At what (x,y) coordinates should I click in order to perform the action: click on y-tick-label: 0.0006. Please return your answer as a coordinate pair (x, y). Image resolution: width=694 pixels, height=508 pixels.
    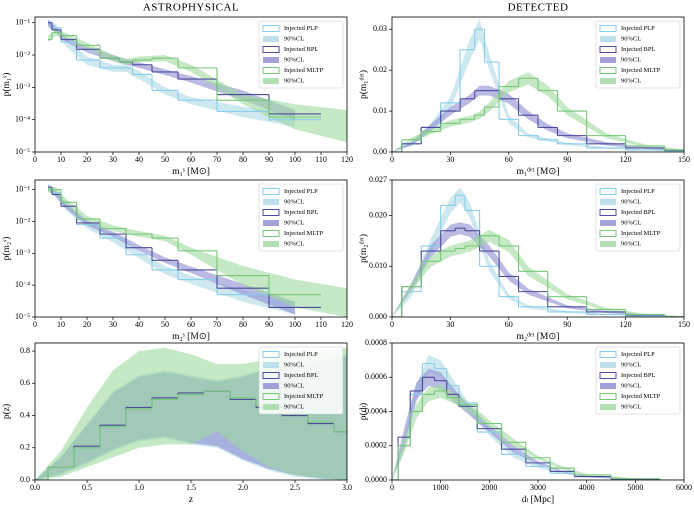
    Looking at the image, I should click on (376, 376).